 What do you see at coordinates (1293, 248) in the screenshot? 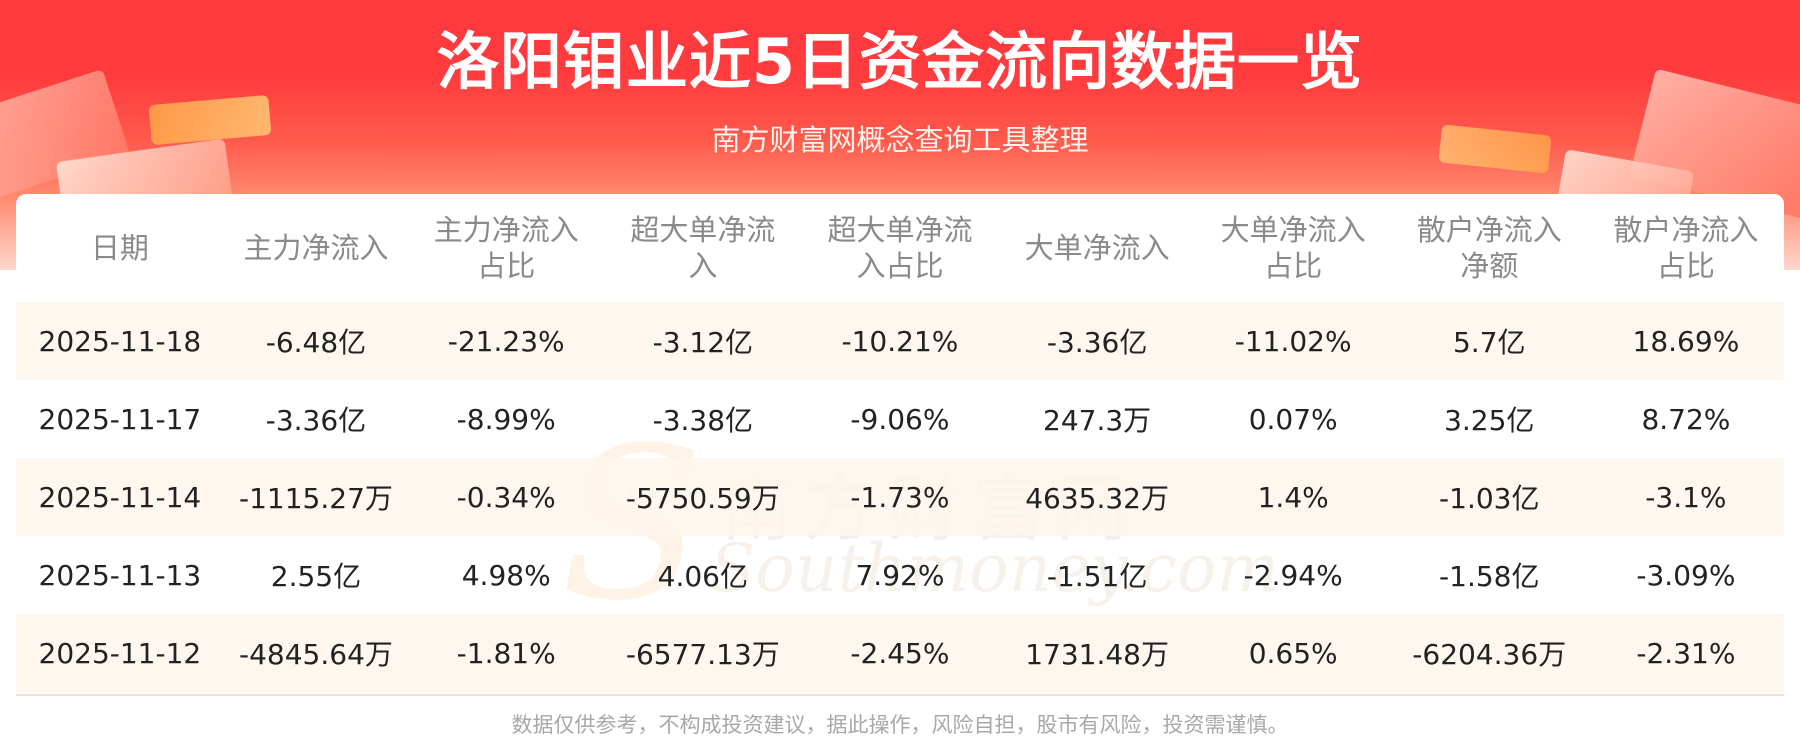
I see `column-header: 大单净流入 占比` at bounding box center [1293, 248].